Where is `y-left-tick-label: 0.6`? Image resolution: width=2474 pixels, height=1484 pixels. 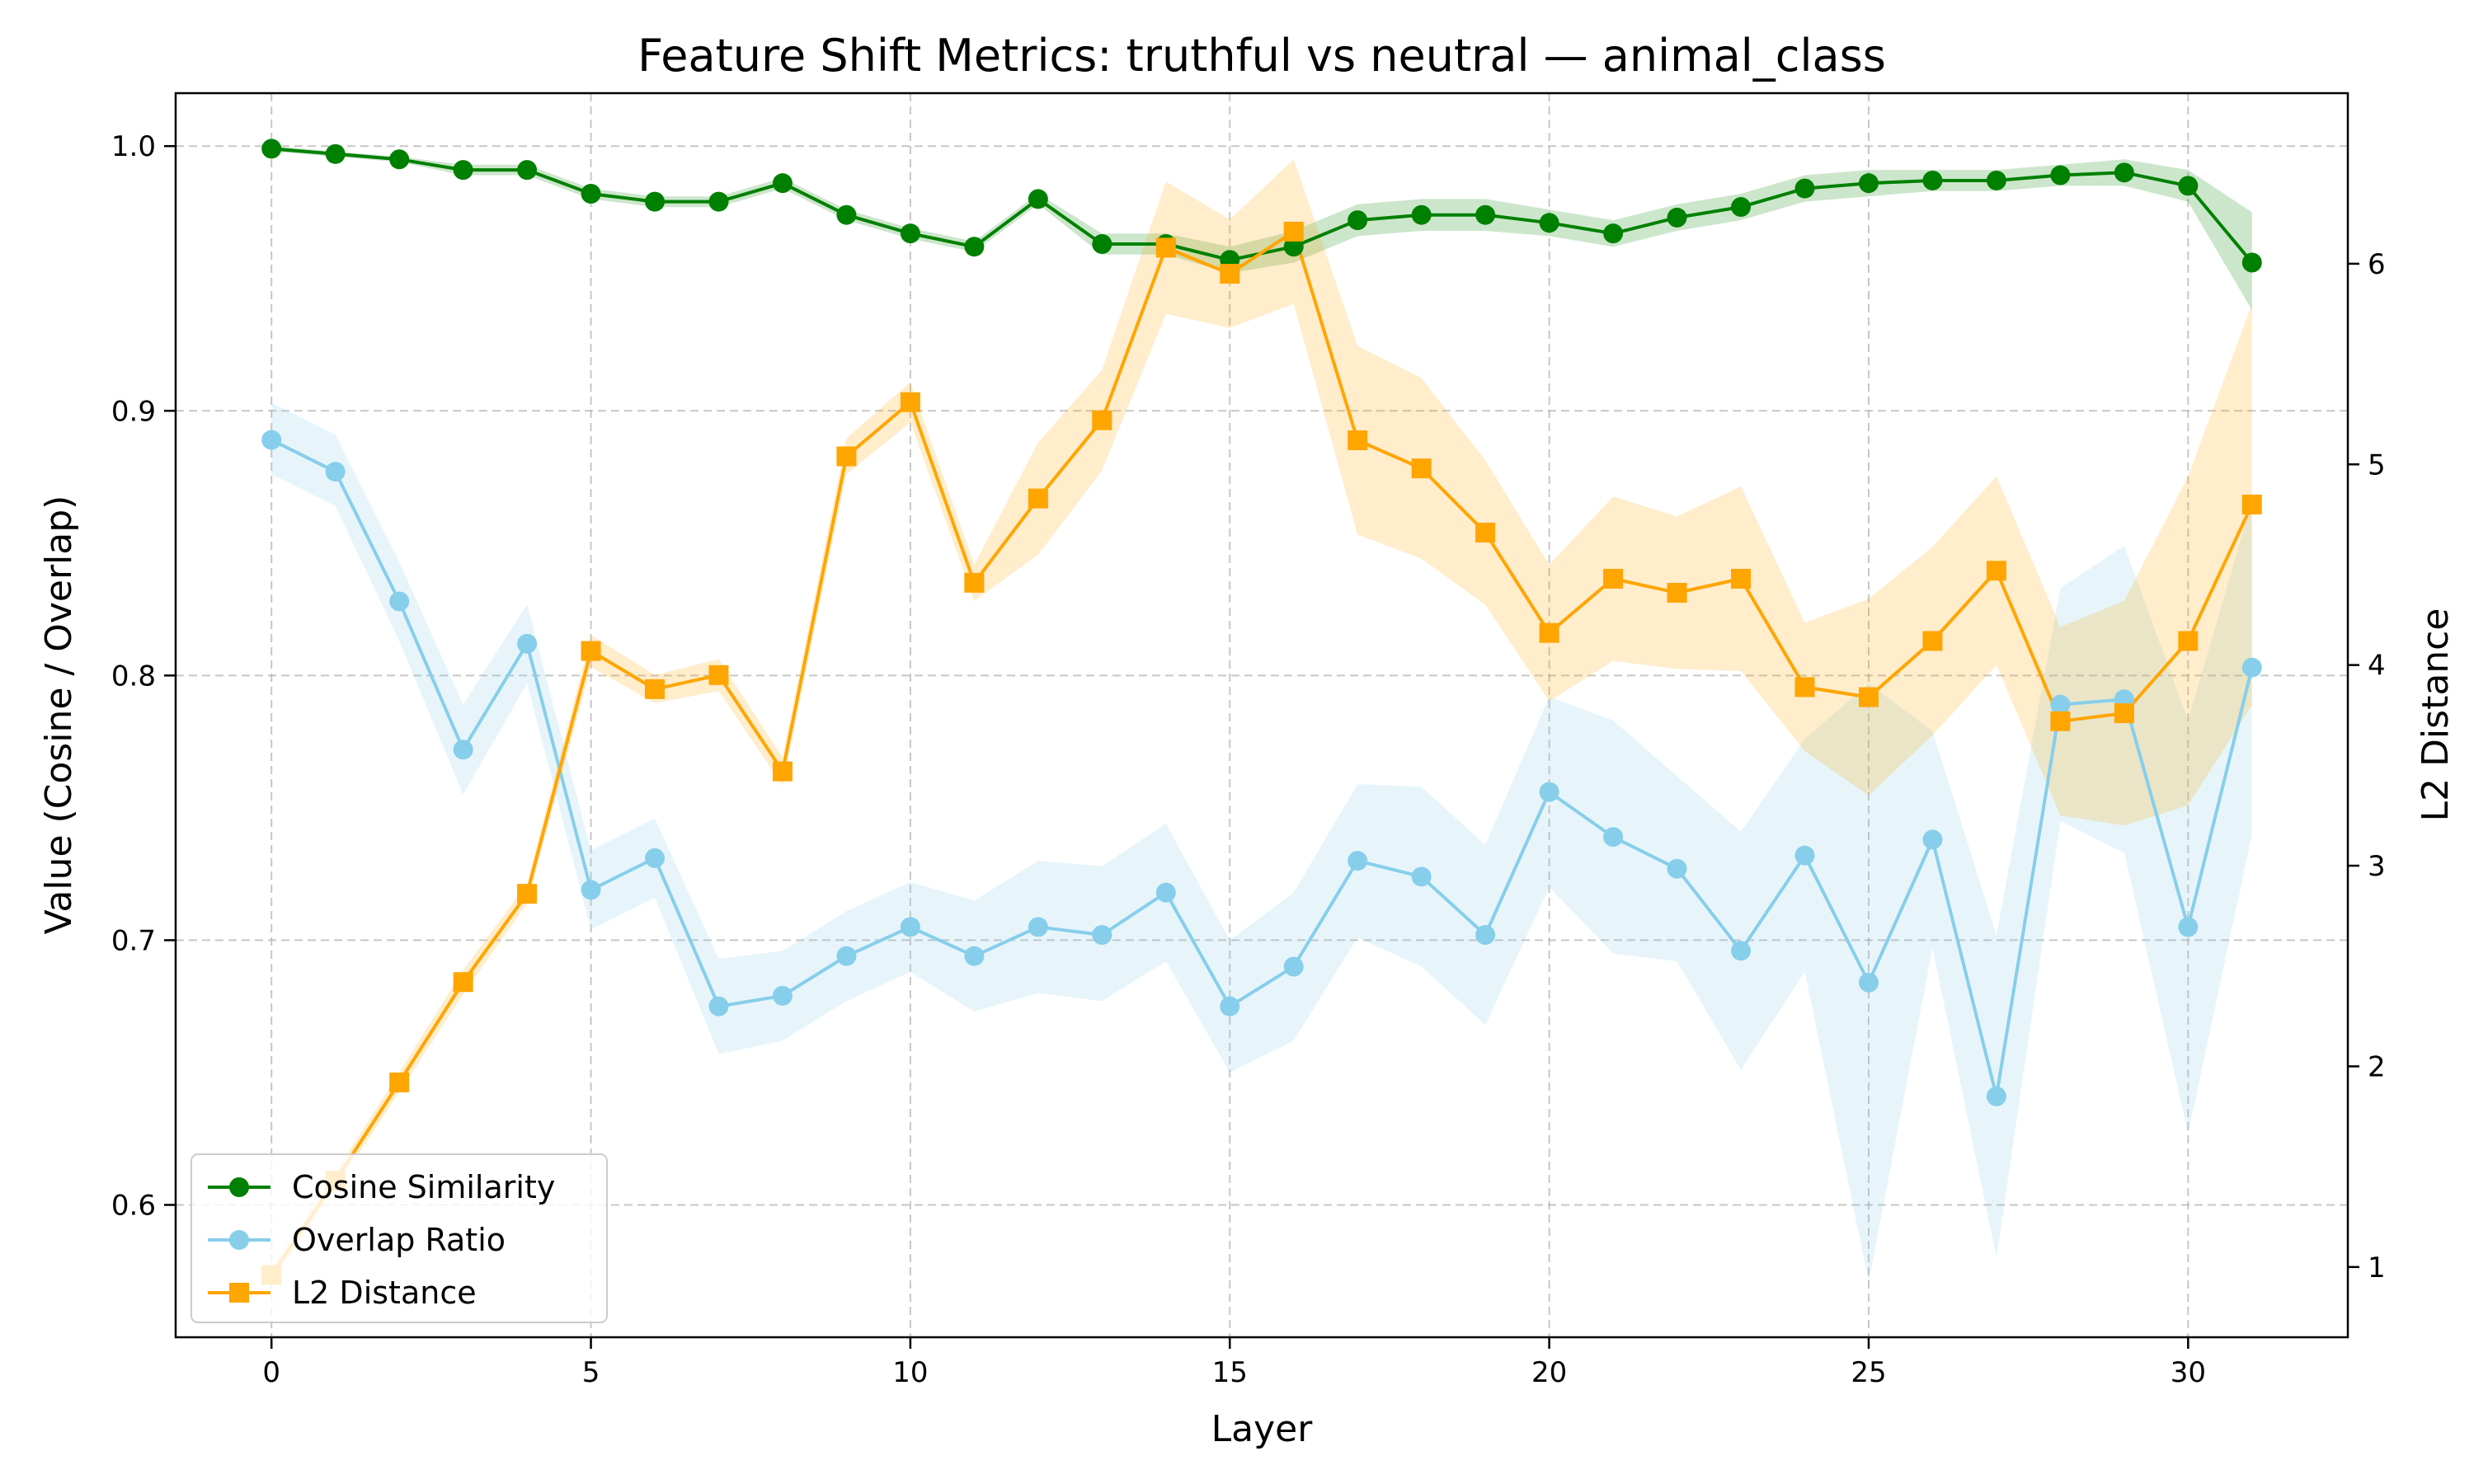
y-left-tick-label: 0.6 is located at coordinates (133, 1205).